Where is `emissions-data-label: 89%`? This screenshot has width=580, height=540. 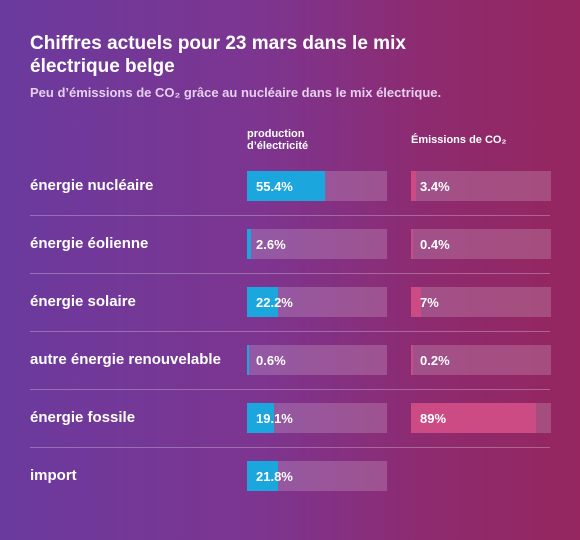 emissions-data-label: 89% is located at coordinates (433, 418).